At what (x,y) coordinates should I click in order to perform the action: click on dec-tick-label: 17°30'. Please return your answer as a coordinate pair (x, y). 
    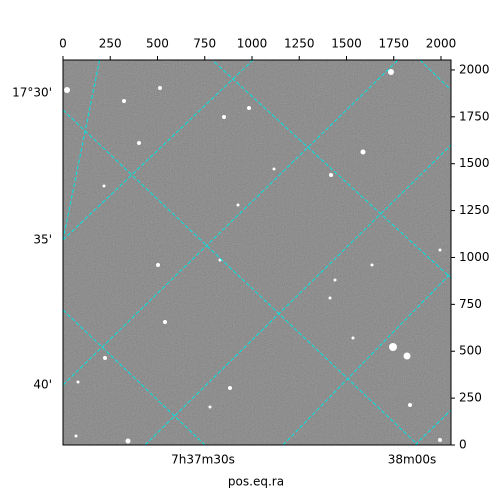
    Looking at the image, I should click on (32, 93).